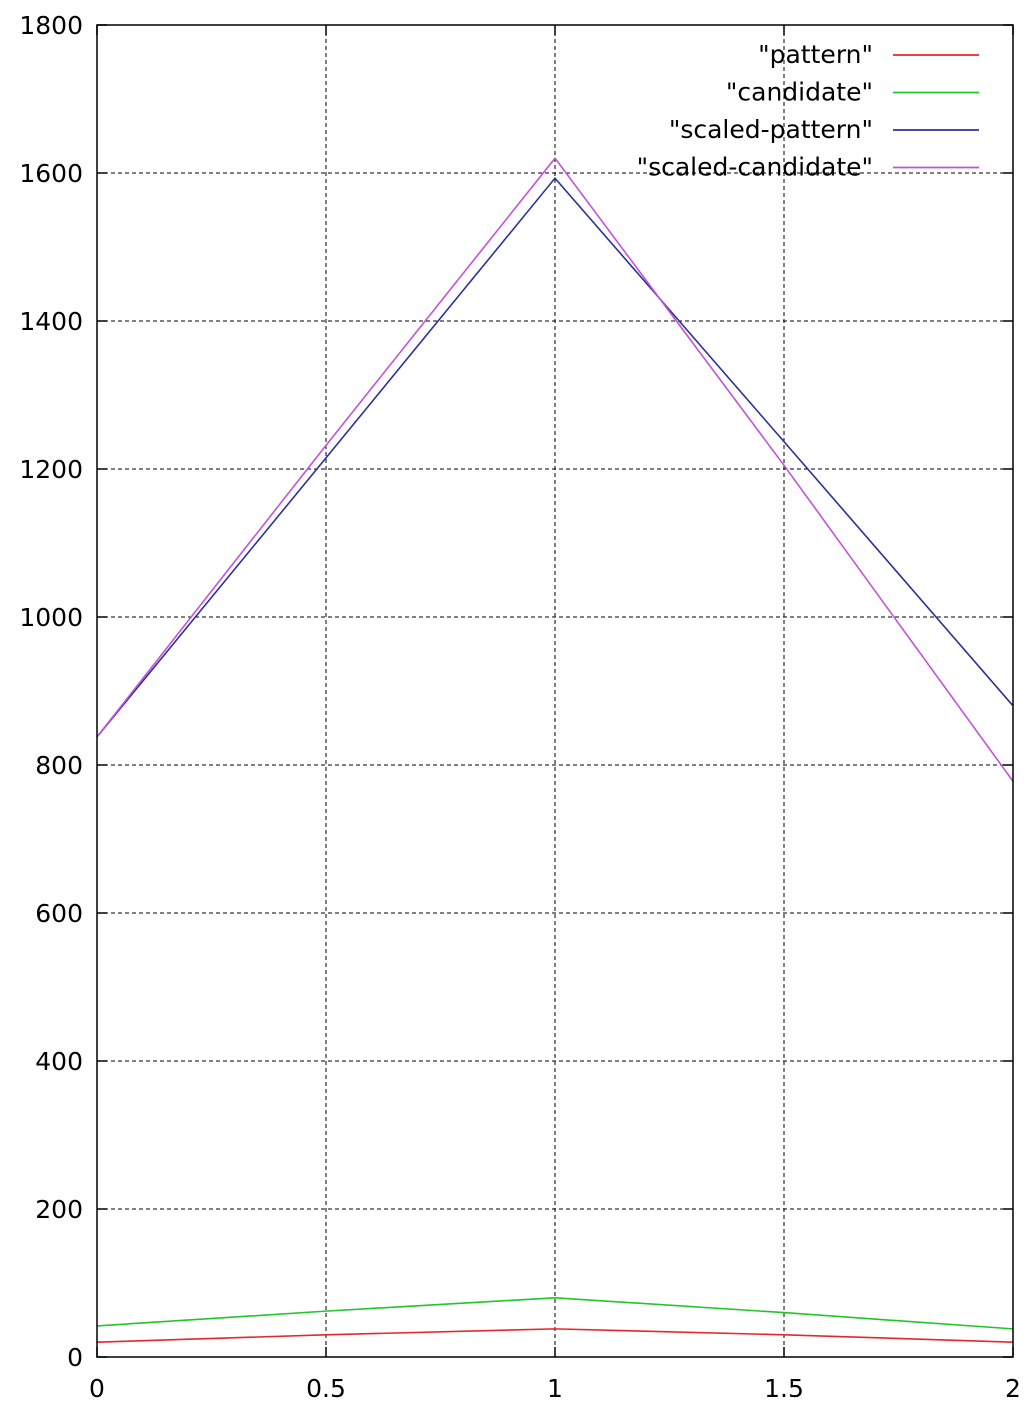  What do you see at coordinates (59, 1061) in the screenshot?
I see `y-tick-label: 400` at bounding box center [59, 1061].